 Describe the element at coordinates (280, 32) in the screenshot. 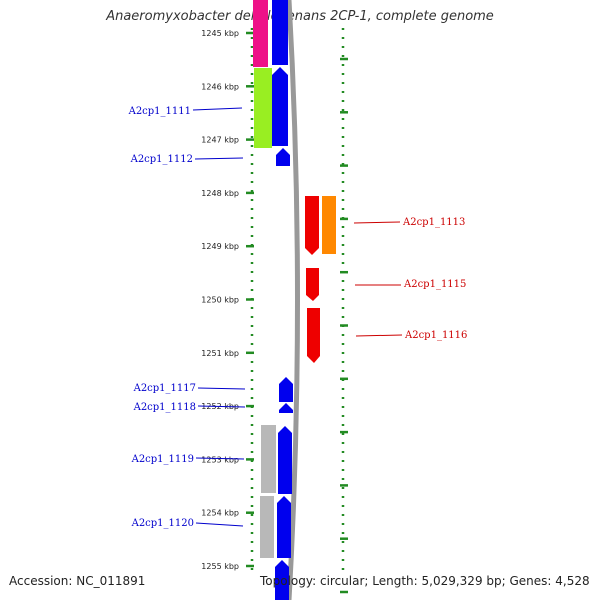

I see `cds-forward-top` at that location.